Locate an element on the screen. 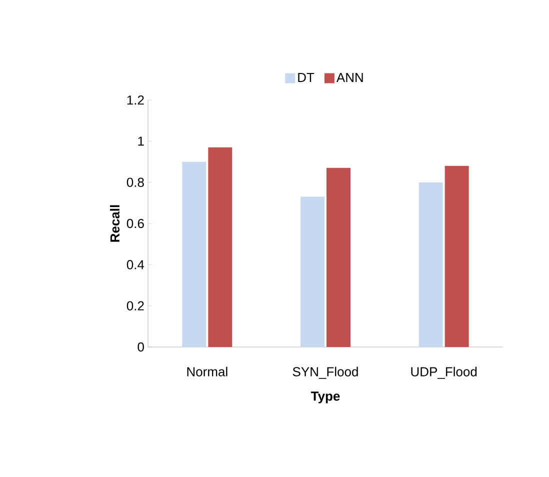 This screenshot has height=477, width=549. y-tick-label: 0.2 is located at coordinates (135, 305).